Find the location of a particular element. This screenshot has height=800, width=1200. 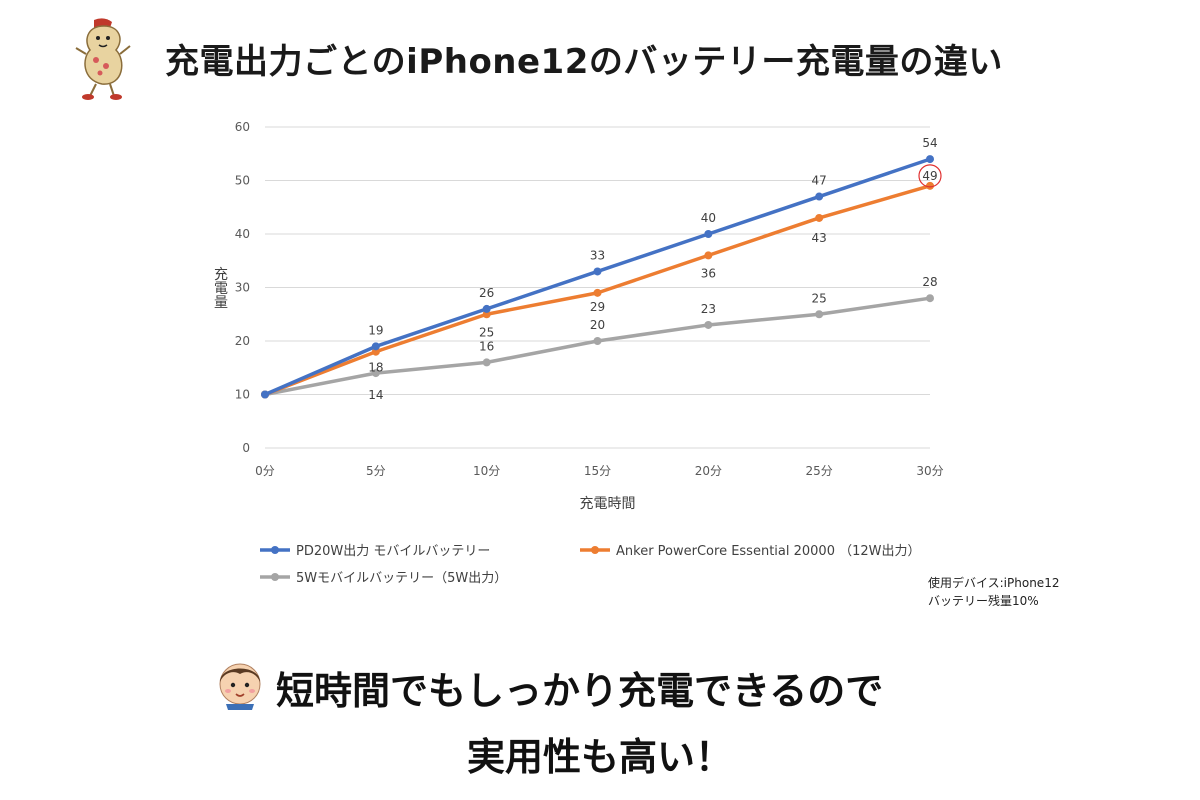

data-label: 54 is located at coordinates (929, 143).